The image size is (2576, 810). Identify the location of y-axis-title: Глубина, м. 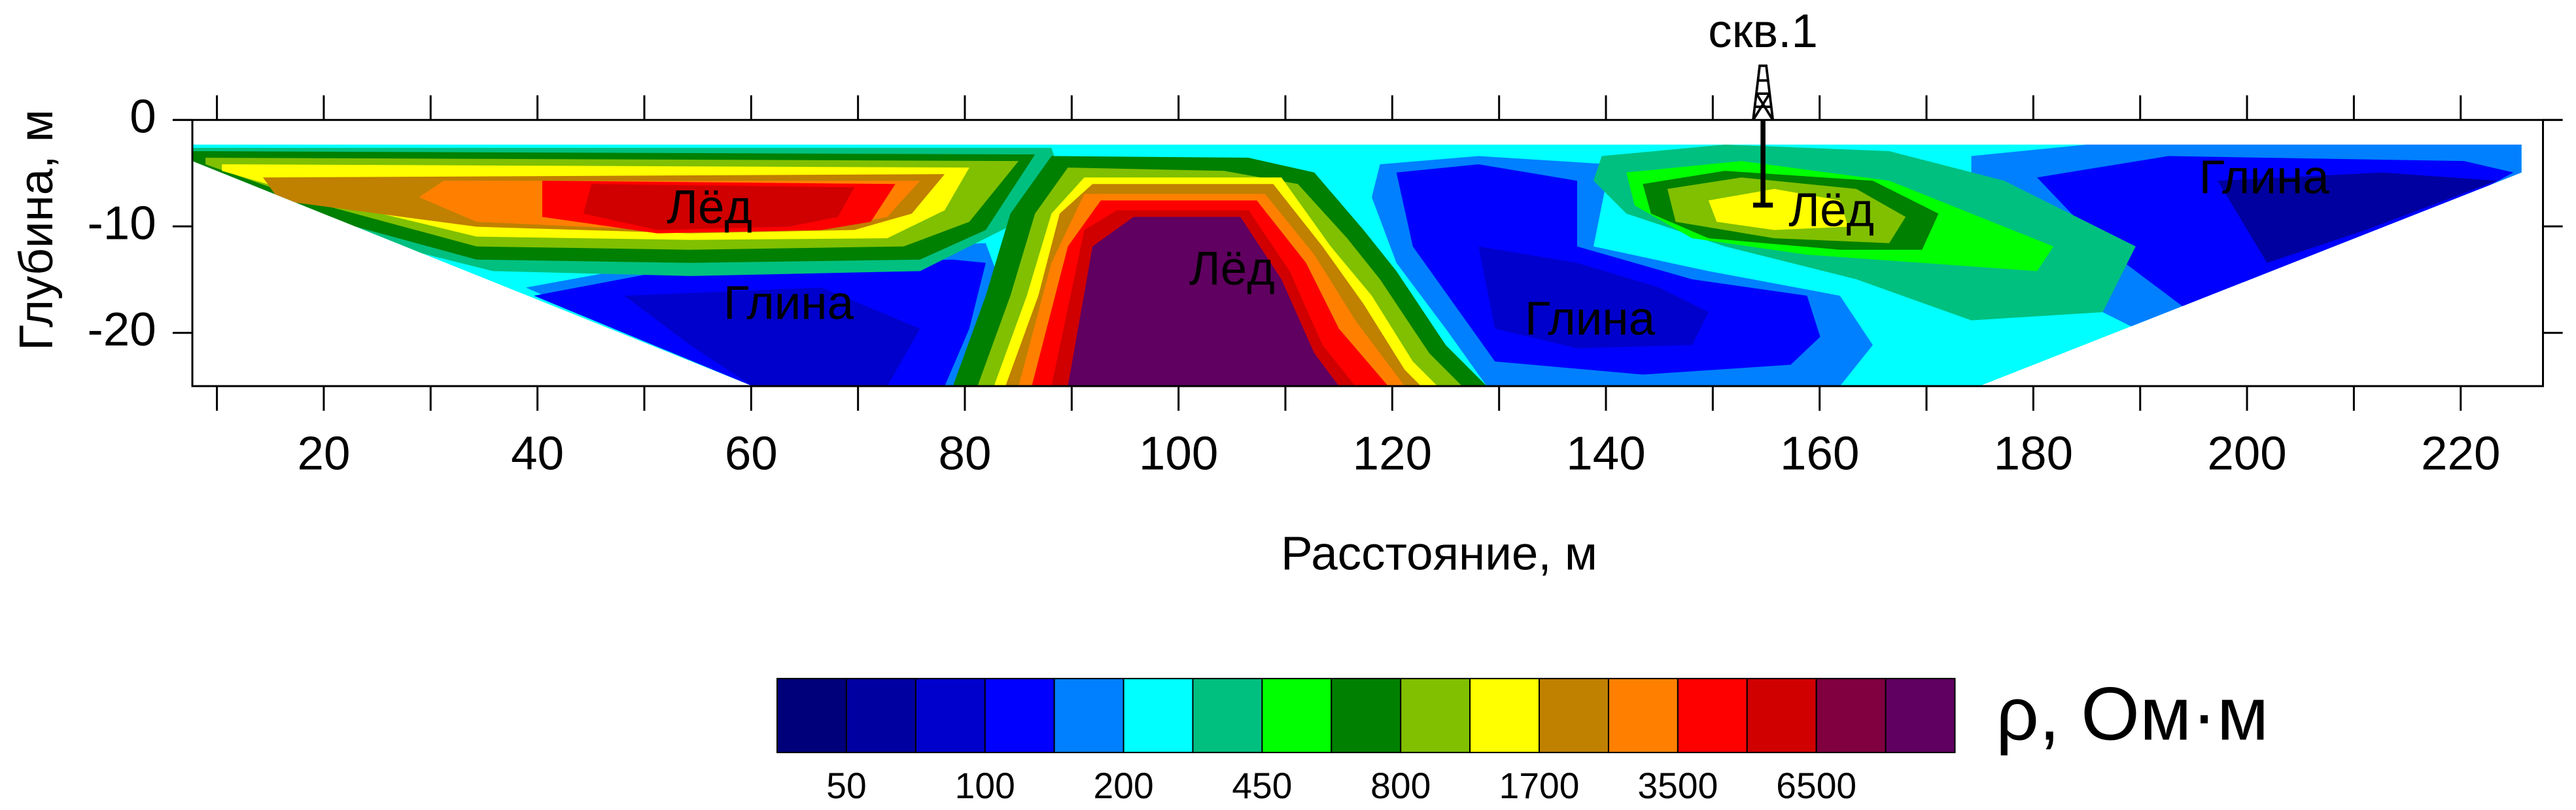
(36, 230).